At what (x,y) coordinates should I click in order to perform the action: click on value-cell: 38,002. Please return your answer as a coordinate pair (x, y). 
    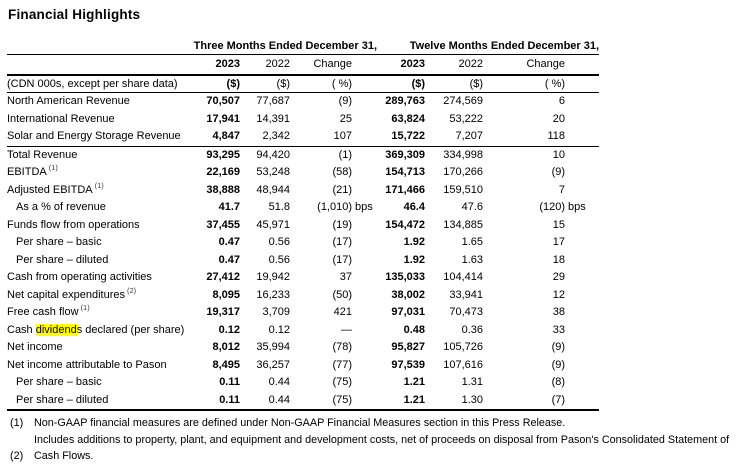
    Looking at the image, I should click on (408, 294).